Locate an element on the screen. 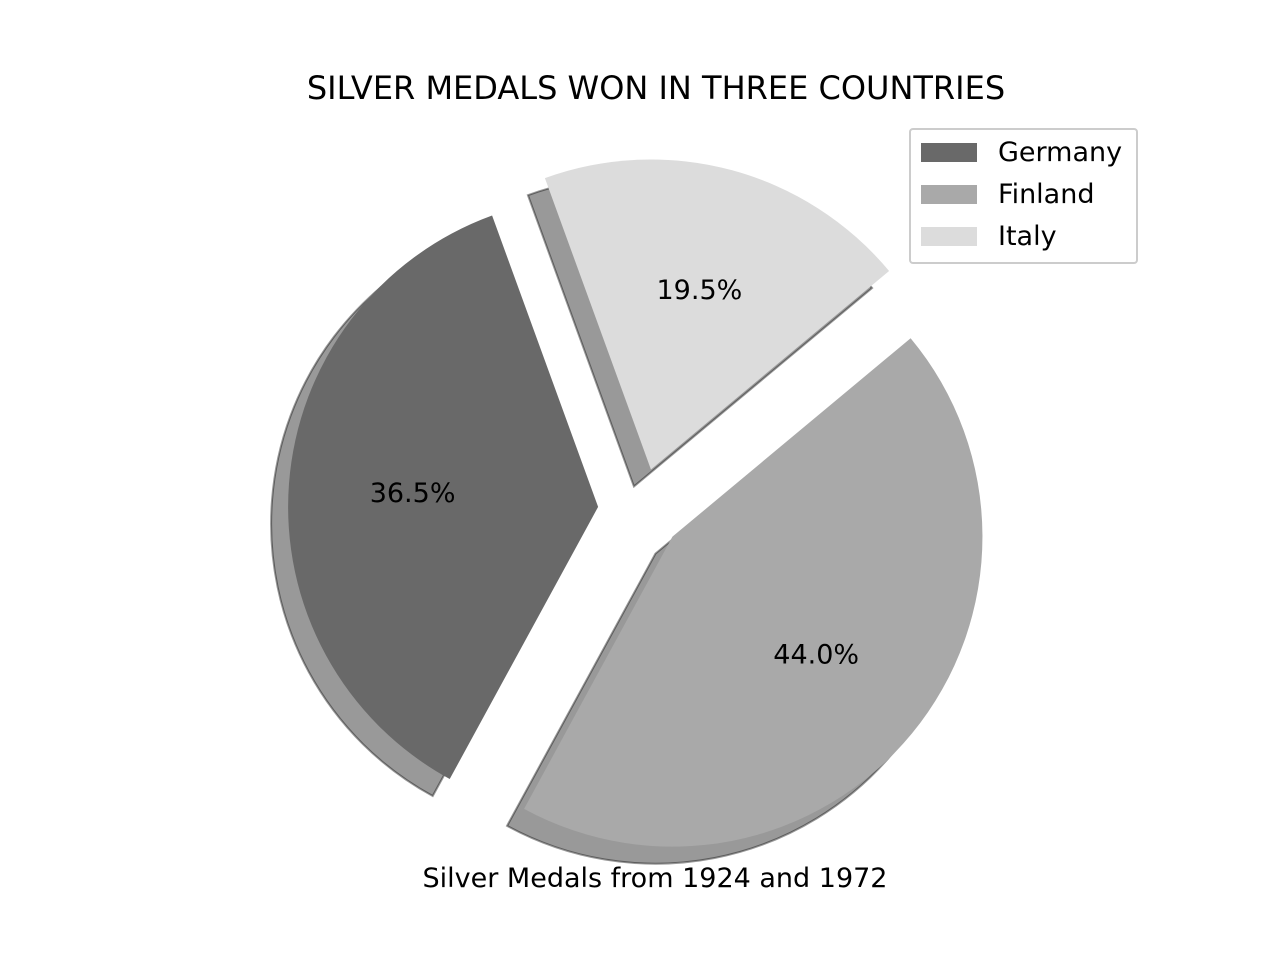 This screenshot has width=1280, height=960. legend-swatch-italy is located at coordinates (949, 236).